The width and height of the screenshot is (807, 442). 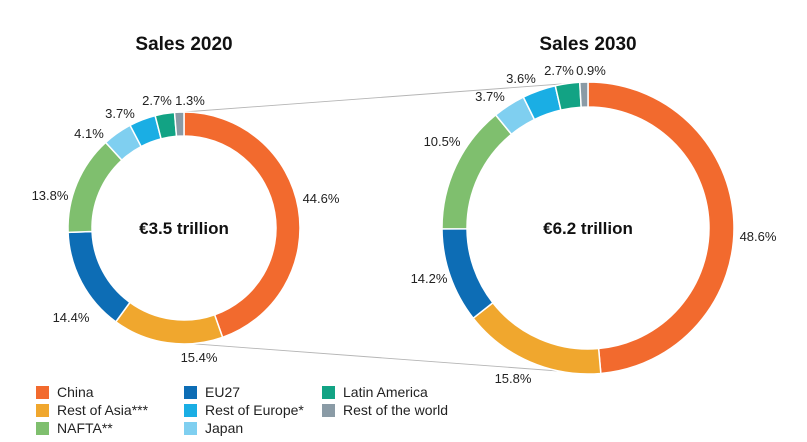 What do you see at coordinates (85, 428) in the screenshot?
I see `legend-label-nafta: NAFTA**` at bounding box center [85, 428].